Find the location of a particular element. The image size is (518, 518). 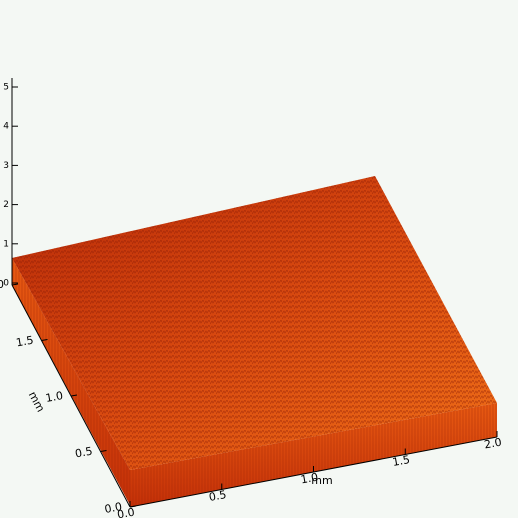

y-tick-label: 1.5 is located at coordinates (24, 342).